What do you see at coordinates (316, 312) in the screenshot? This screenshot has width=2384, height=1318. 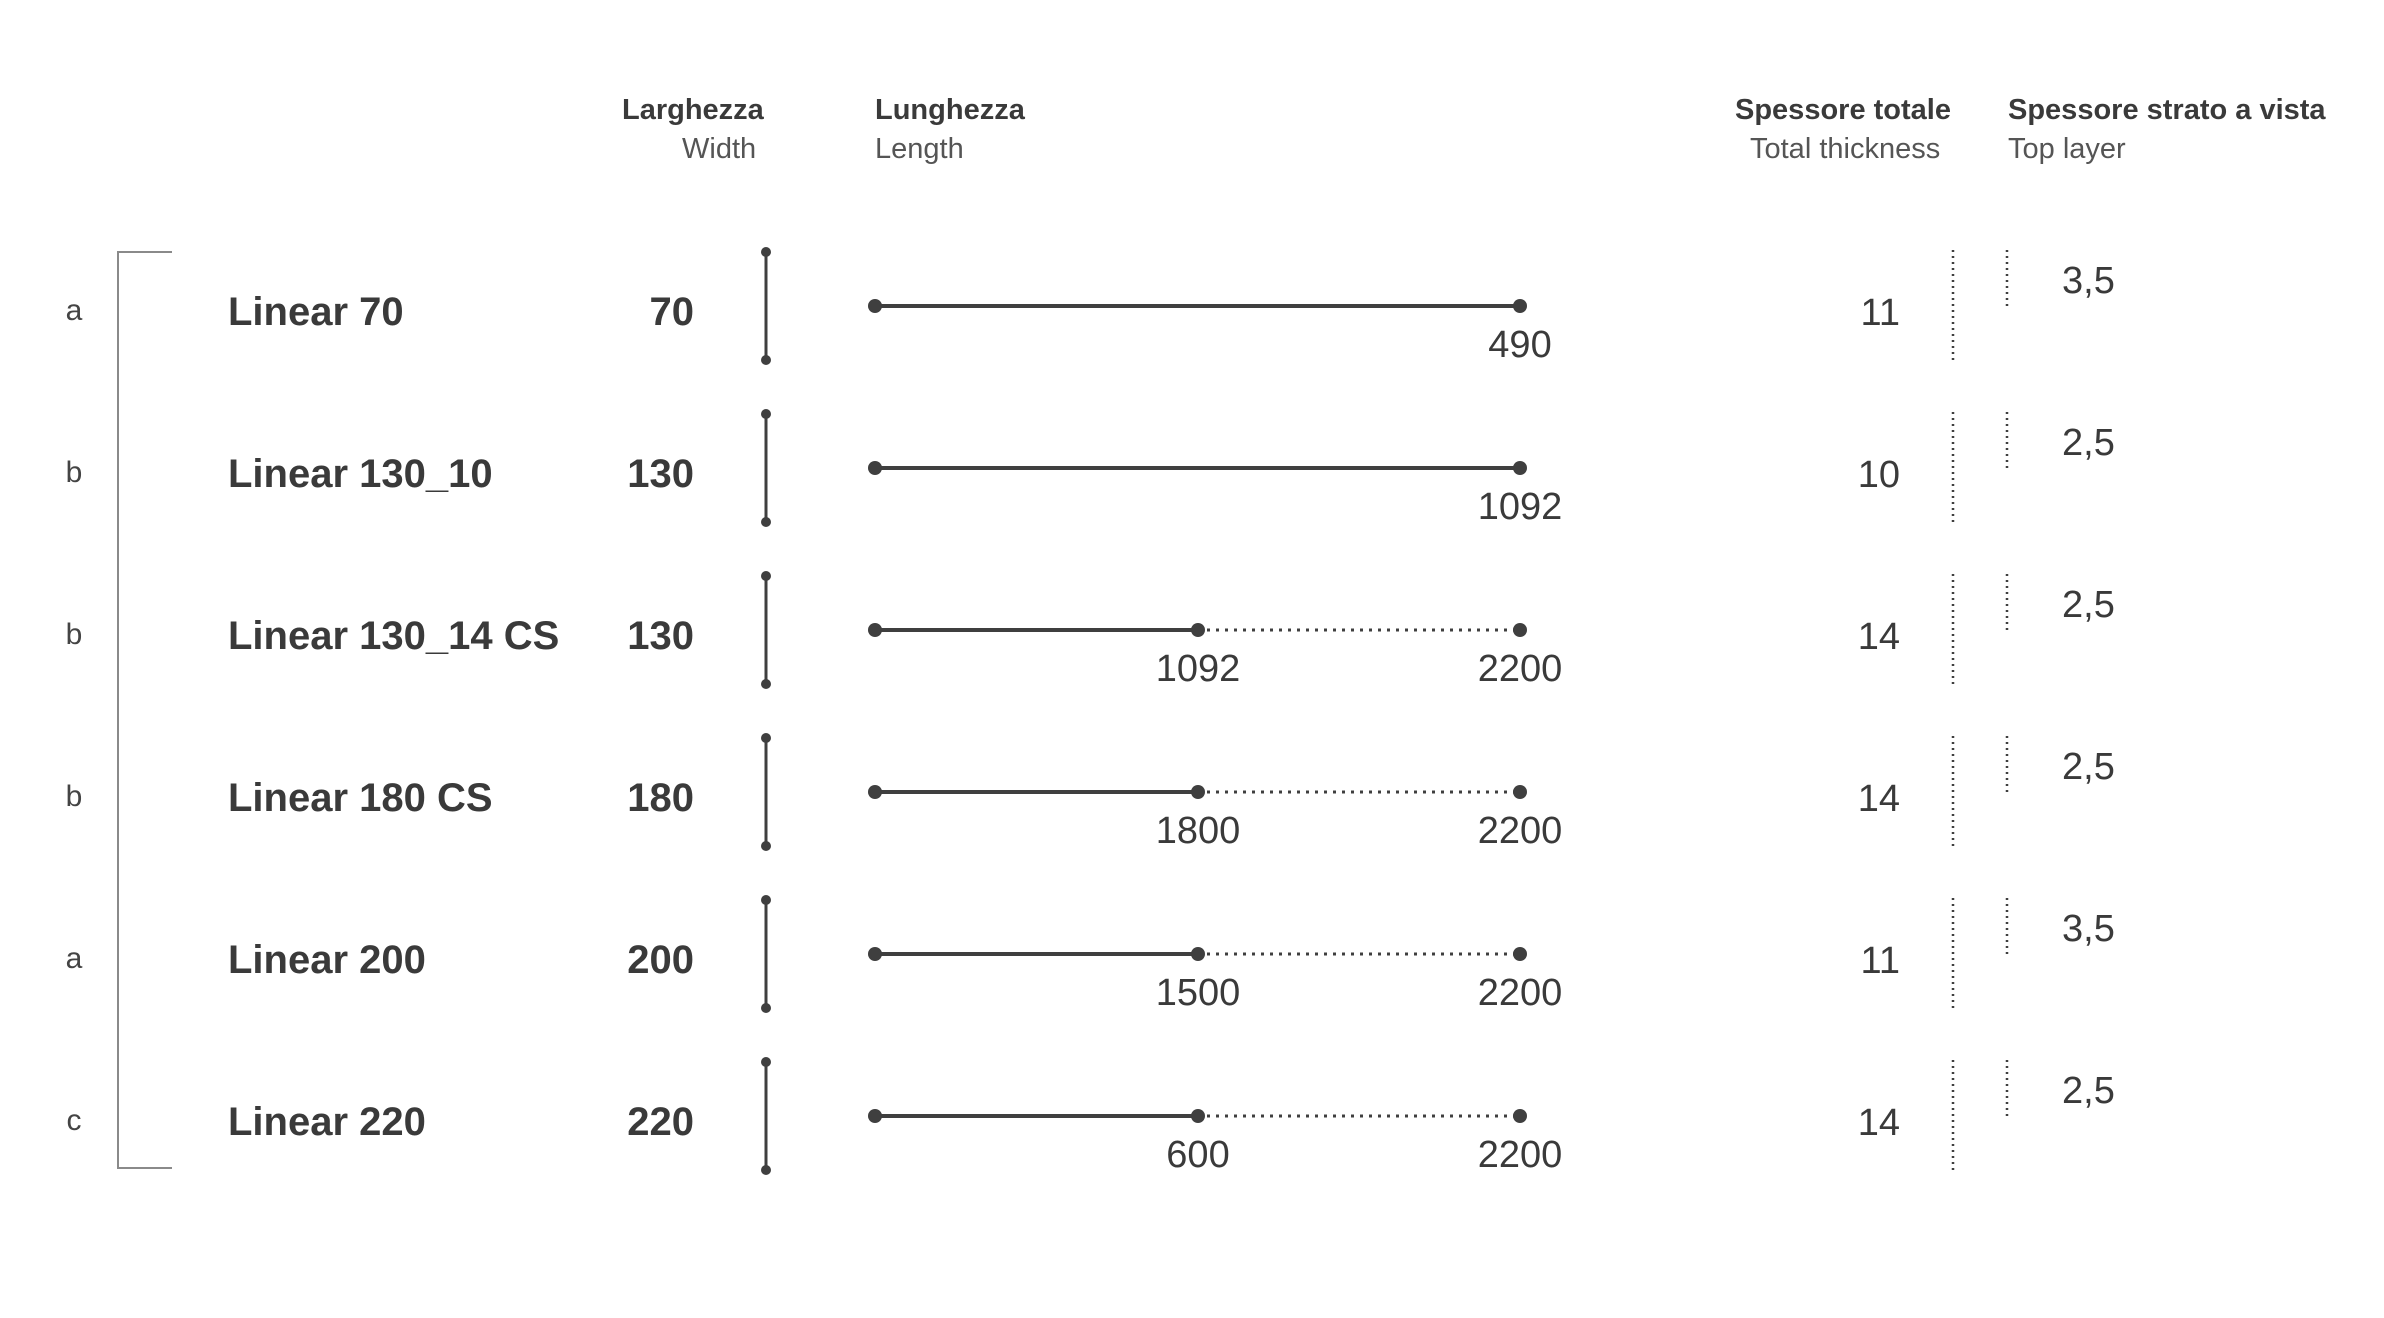 I see `row-product-name: Linear 70` at bounding box center [316, 312].